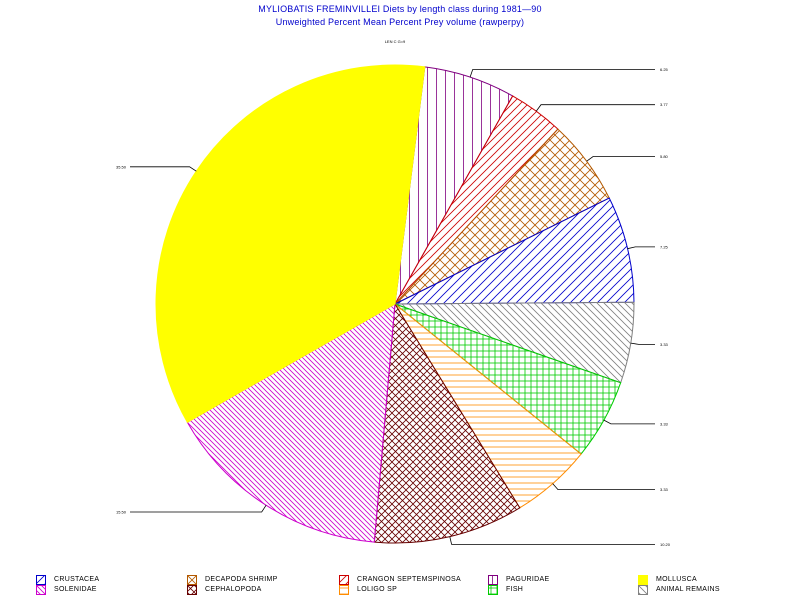 This screenshot has height=600, width=800. I want to click on legend-item-loligo-sp: LOLIGO SP, so click(368, 589).